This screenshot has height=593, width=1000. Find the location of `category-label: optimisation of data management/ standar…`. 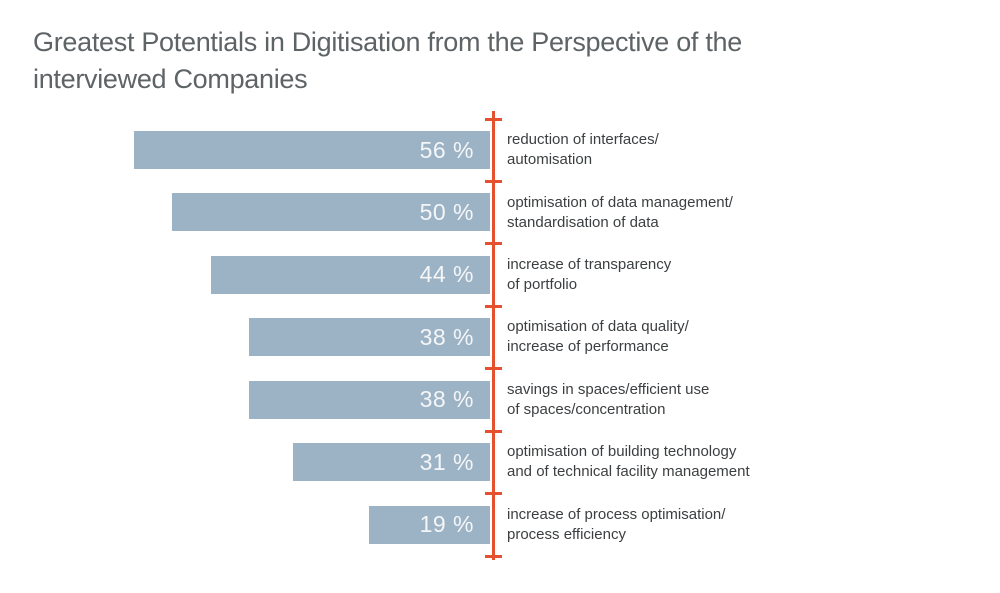

category-label: optimisation of data management/ standar… is located at coordinates (620, 213).